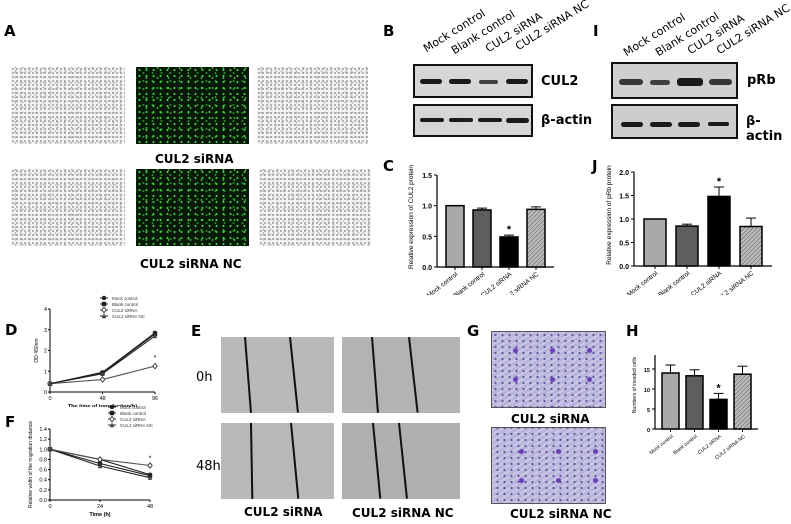 The image size is (791, 524). What do you see at coordinates (196, 331) in the screenshot?
I see `panel-label-e: E` at bounding box center [196, 331].